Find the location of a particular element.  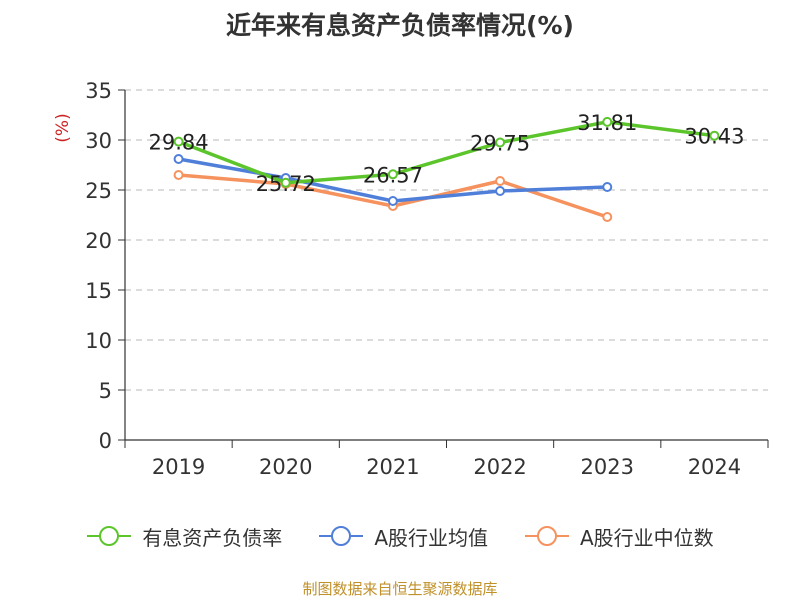

series-line is located at coordinates (446, 152).